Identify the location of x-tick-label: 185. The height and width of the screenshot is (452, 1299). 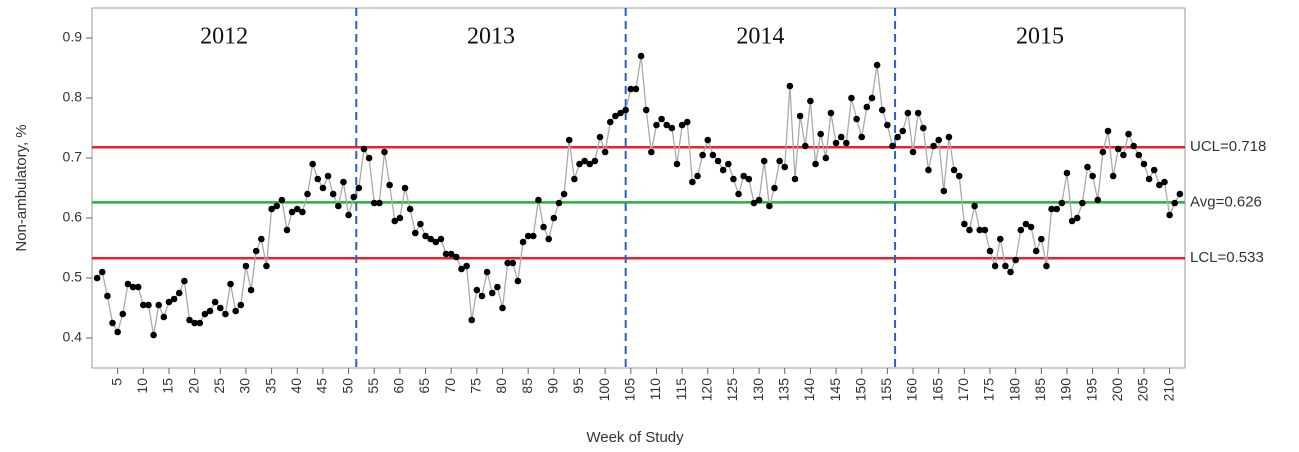
(1040, 390).